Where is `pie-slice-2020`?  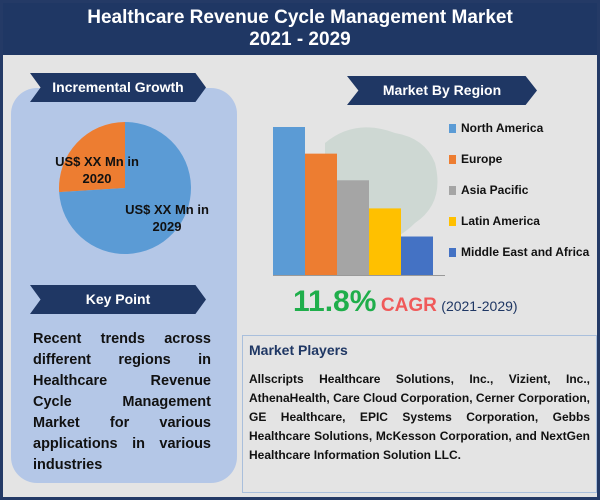
pie-slice-2020 is located at coordinates (92, 157).